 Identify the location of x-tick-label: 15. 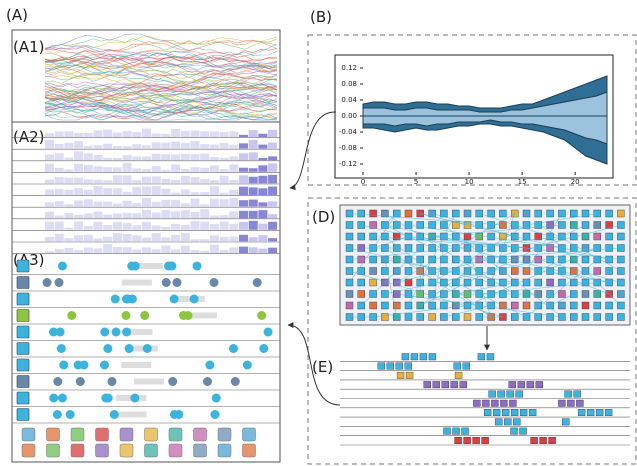
(522, 182).